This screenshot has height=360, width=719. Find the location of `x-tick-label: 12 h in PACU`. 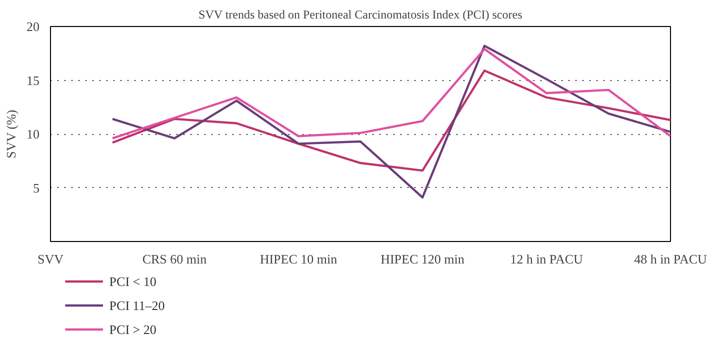

x-tick-label: 12 h in PACU is located at coordinates (547, 259).